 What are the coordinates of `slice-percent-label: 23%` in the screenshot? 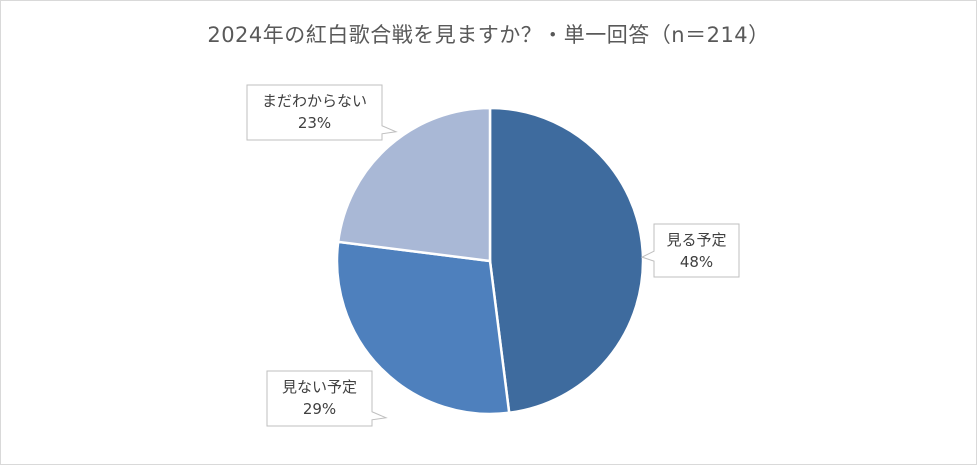 It's located at (314, 123).